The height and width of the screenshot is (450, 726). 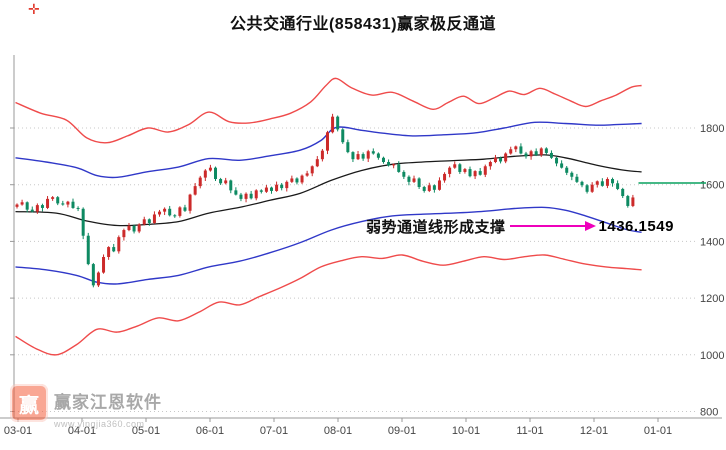 What do you see at coordinates (712, 129) in the screenshot?
I see `svg-text: 1800` at bounding box center [712, 129].